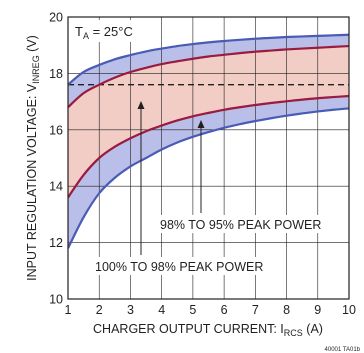 This screenshot has width=364, height=353. What do you see at coordinates (317, 310) in the screenshot?
I see `x-tick-label: 9` at bounding box center [317, 310].